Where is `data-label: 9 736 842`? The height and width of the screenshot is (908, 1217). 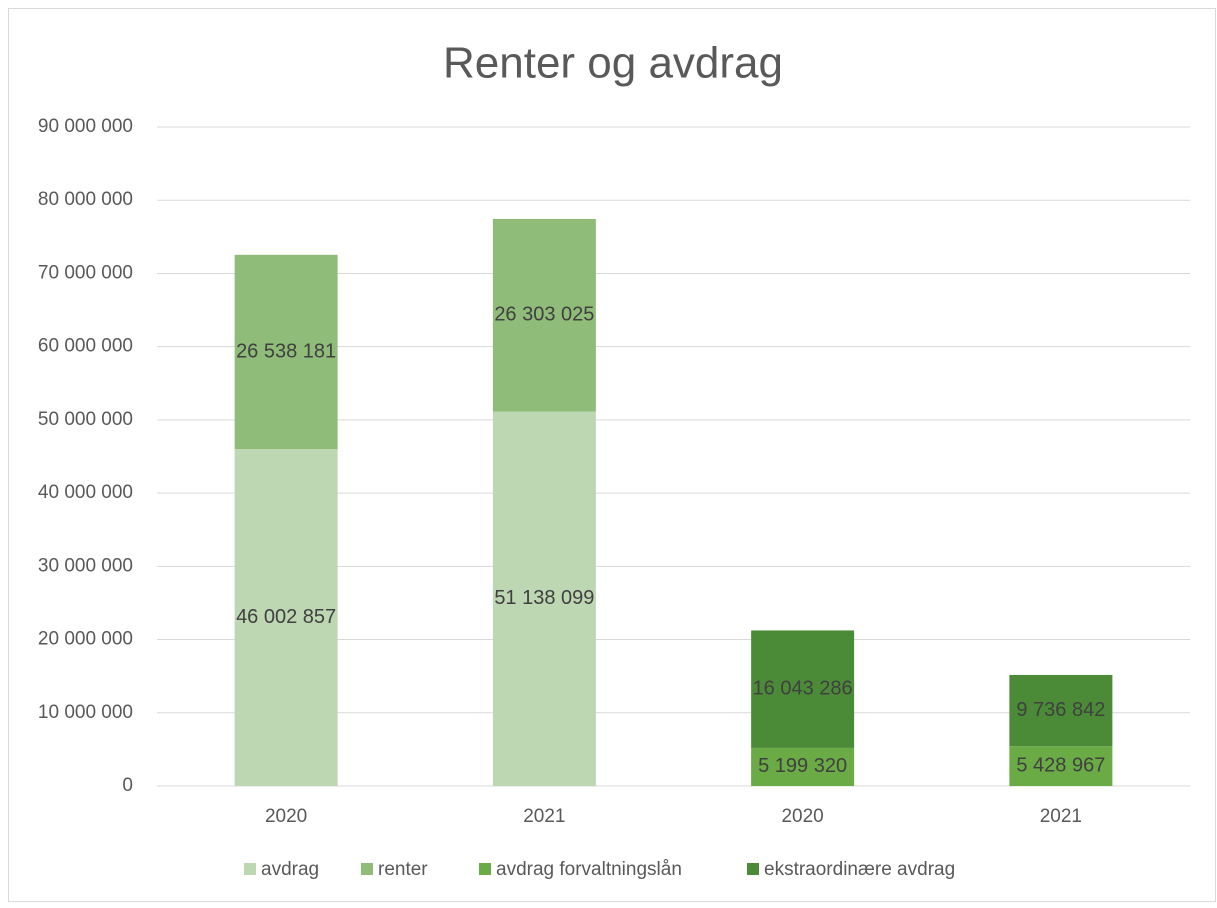
data-label: 9 736 842 is located at coordinates (1060, 710).